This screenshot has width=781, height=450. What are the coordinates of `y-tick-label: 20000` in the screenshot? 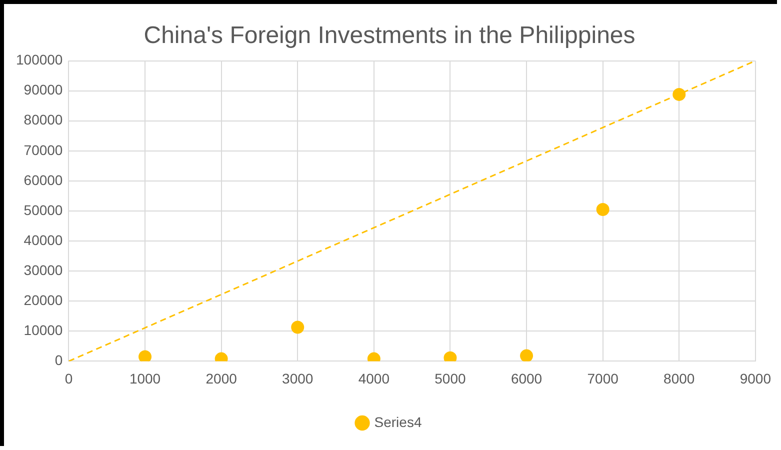 It's located at (43, 300).